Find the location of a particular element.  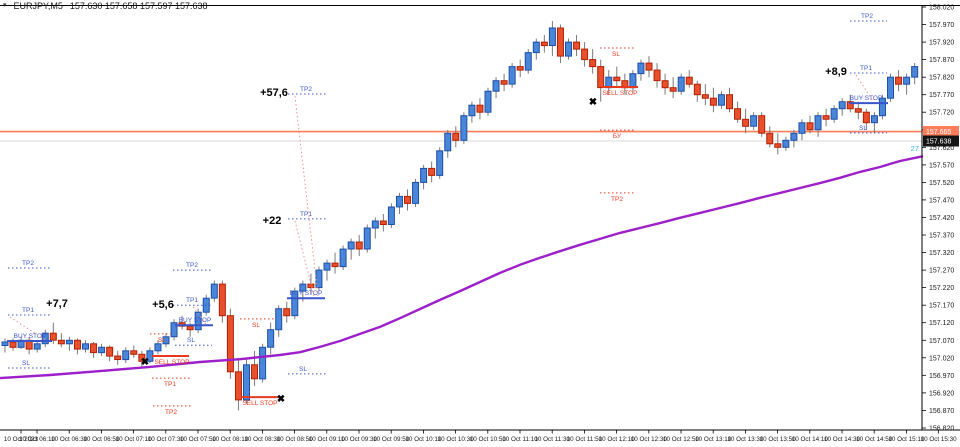

cancelled-order-x-mark: ✖ is located at coordinates (593, 102).